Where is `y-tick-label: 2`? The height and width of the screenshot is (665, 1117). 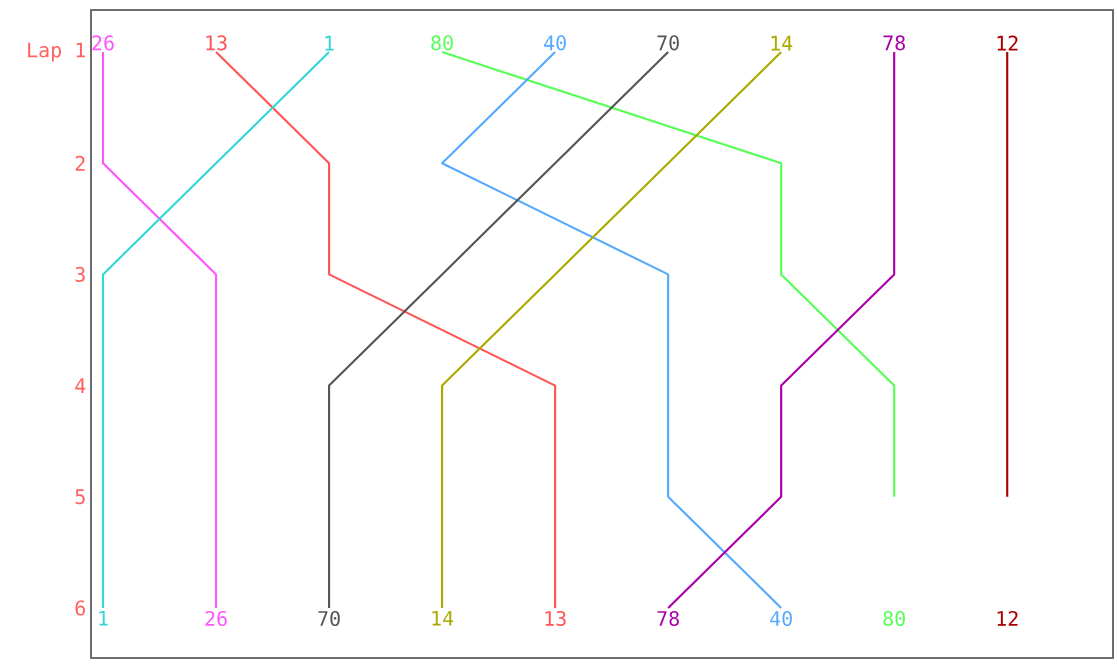 y-tick-label: 2 is located at coordinates (80, 163).